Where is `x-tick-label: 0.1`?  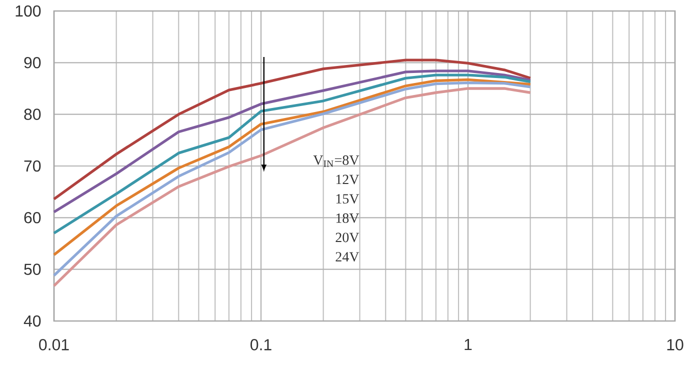 x-tick-label: 0.1 is located at coordinates (261, 344).